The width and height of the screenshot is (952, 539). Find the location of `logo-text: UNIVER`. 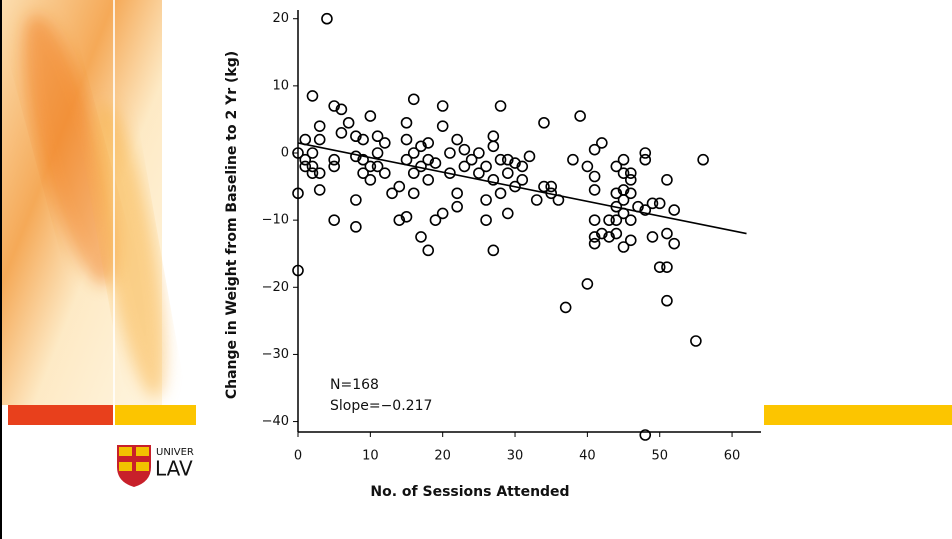

logo-text: UNIVER is located at coordinates (175, 452).